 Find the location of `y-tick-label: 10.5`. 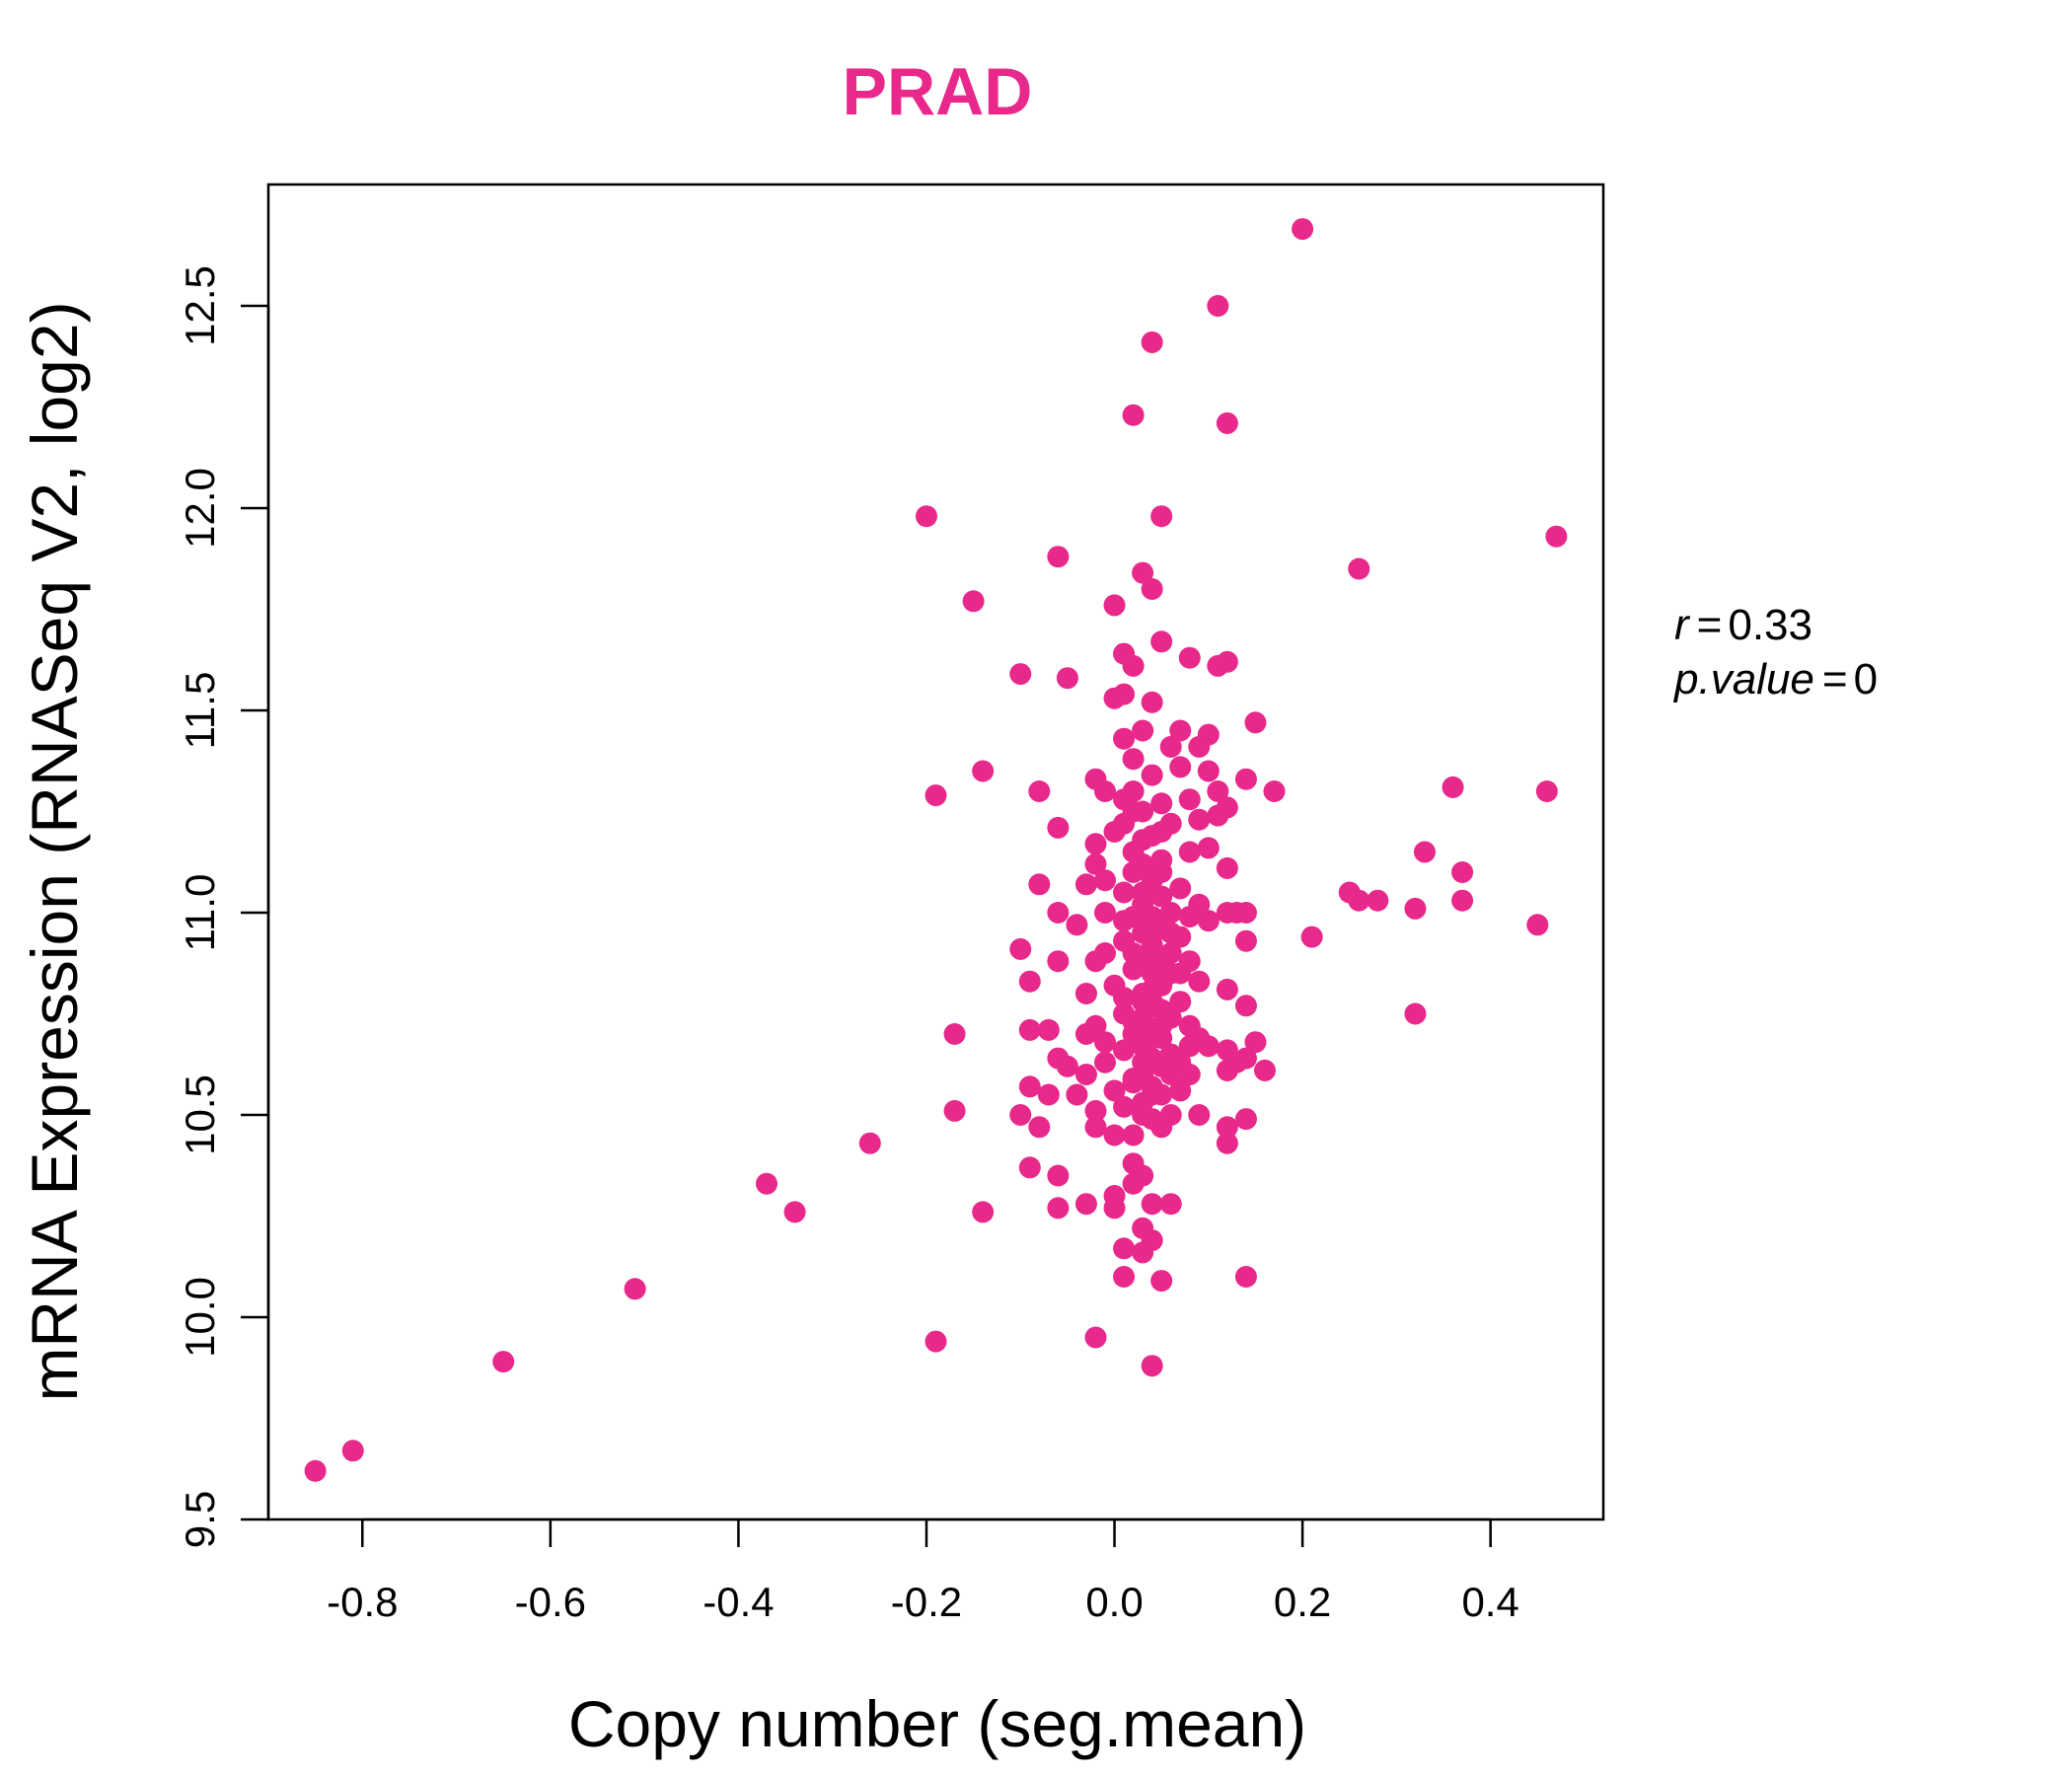

y-tick-label: 10.5 is located at coordinates (200, 1114).